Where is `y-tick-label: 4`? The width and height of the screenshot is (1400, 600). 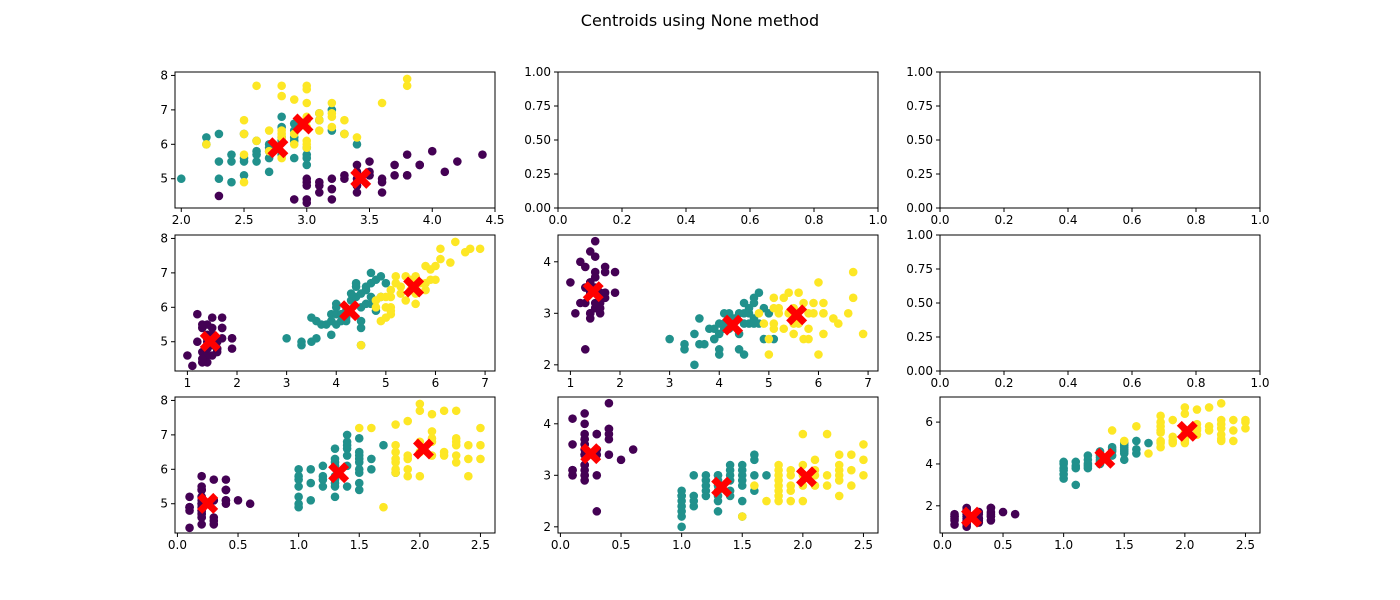
y-tick-label: 4 is located at coordinates (929, 464).